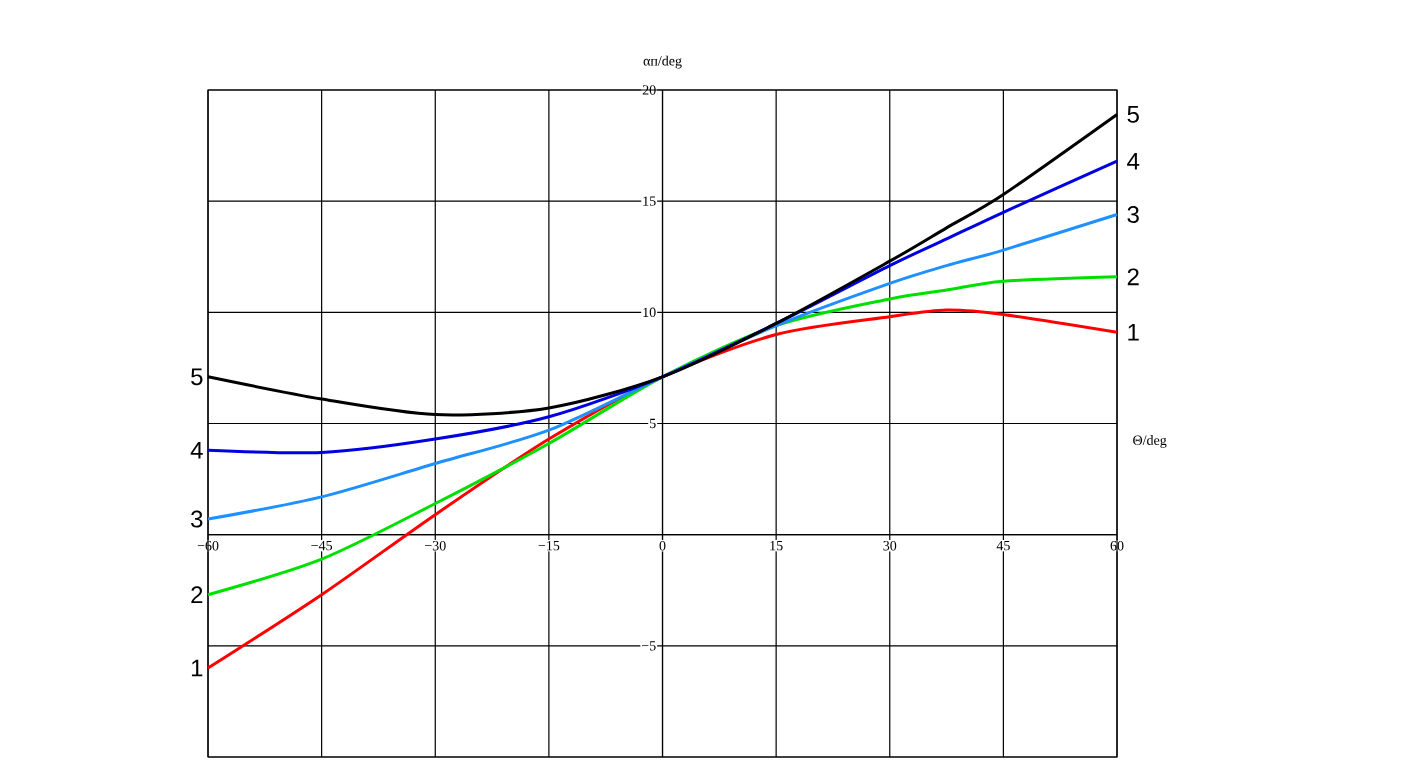 Image resolution: width=1405 pixels, height=778 pixels. Describe the element at coordinates (649, 201) in the screenshot. I see `y-tick-label: 15` at that location.